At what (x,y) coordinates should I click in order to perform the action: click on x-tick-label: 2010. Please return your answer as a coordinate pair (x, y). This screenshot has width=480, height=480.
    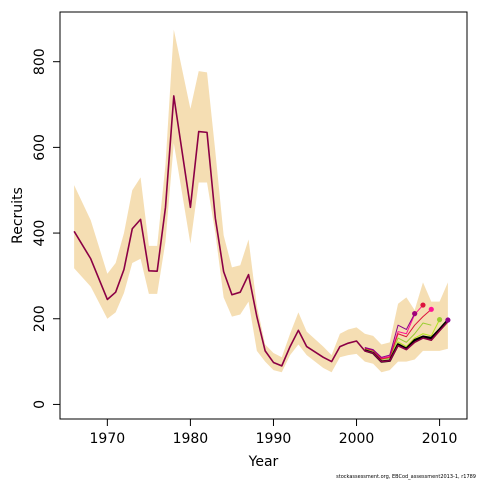
    Looking at the image, I should click on (440, 439).